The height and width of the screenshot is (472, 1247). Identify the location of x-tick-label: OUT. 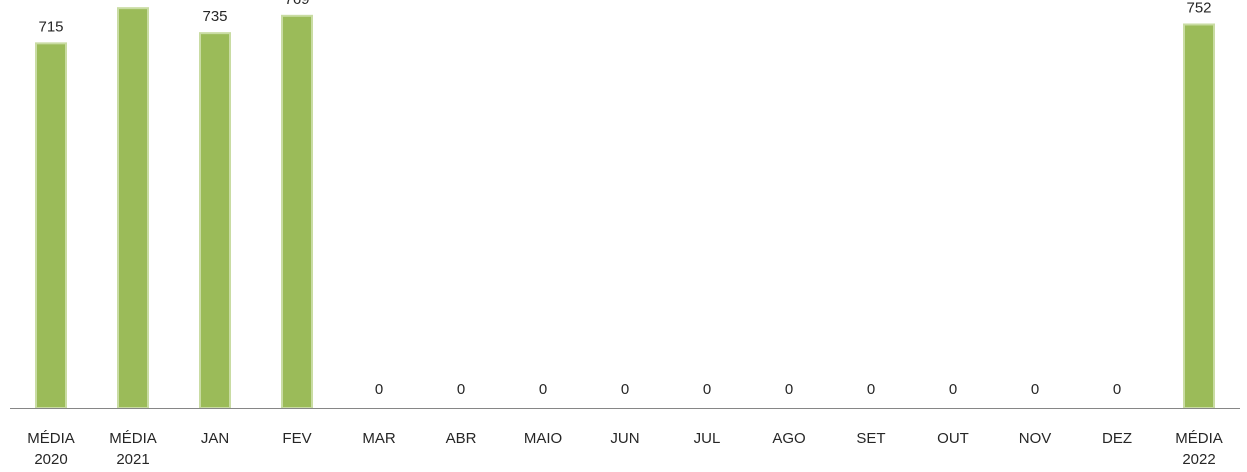
(953, 438).